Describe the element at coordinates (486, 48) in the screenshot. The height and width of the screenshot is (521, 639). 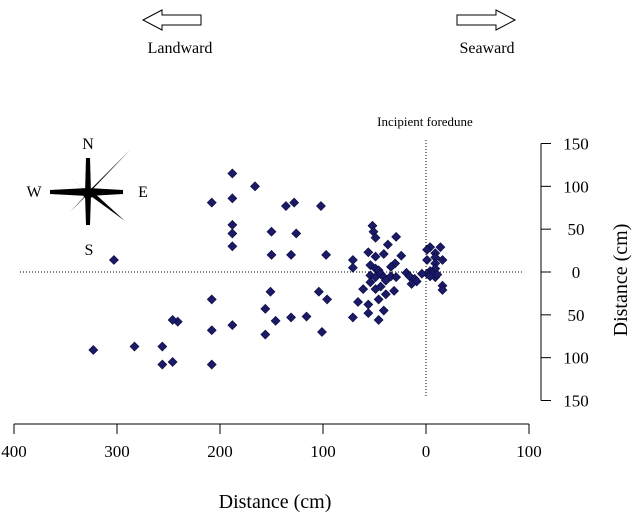
I see `seaward-label: Seaward` at that location.